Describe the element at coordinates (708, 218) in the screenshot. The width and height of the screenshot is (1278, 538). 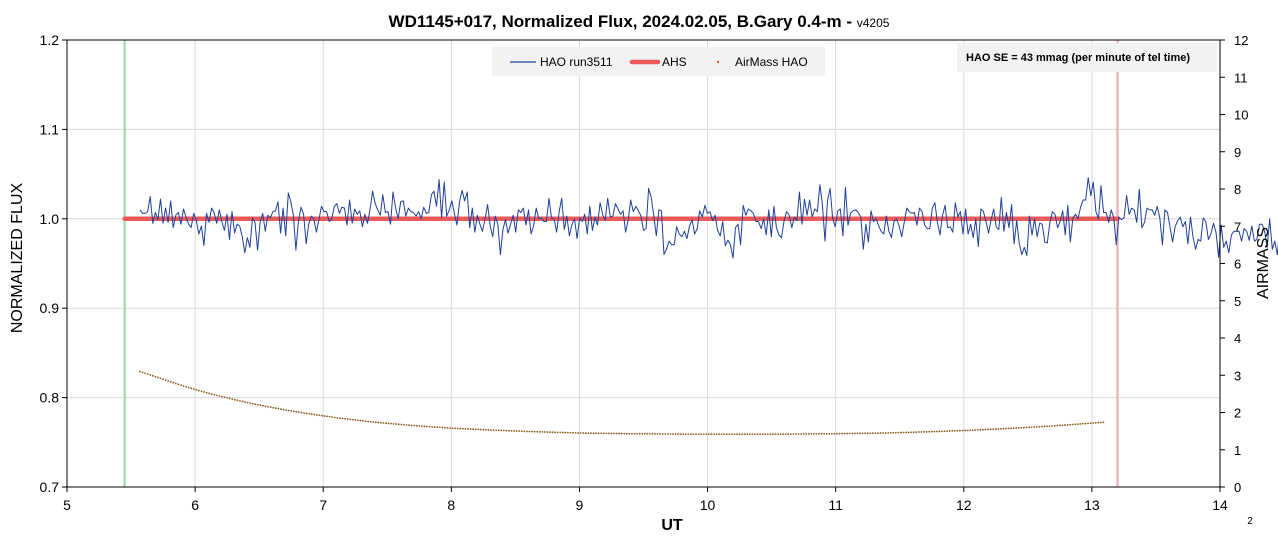
I see `flux-series` at that location.